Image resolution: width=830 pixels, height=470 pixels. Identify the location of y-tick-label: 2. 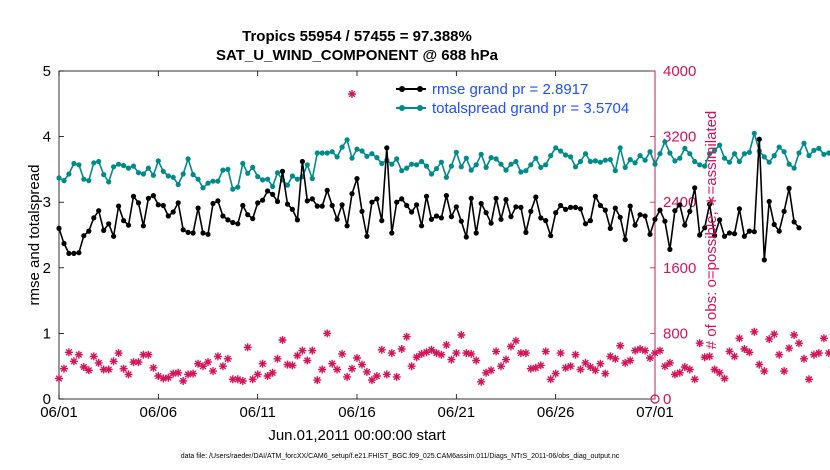
(47, 268).